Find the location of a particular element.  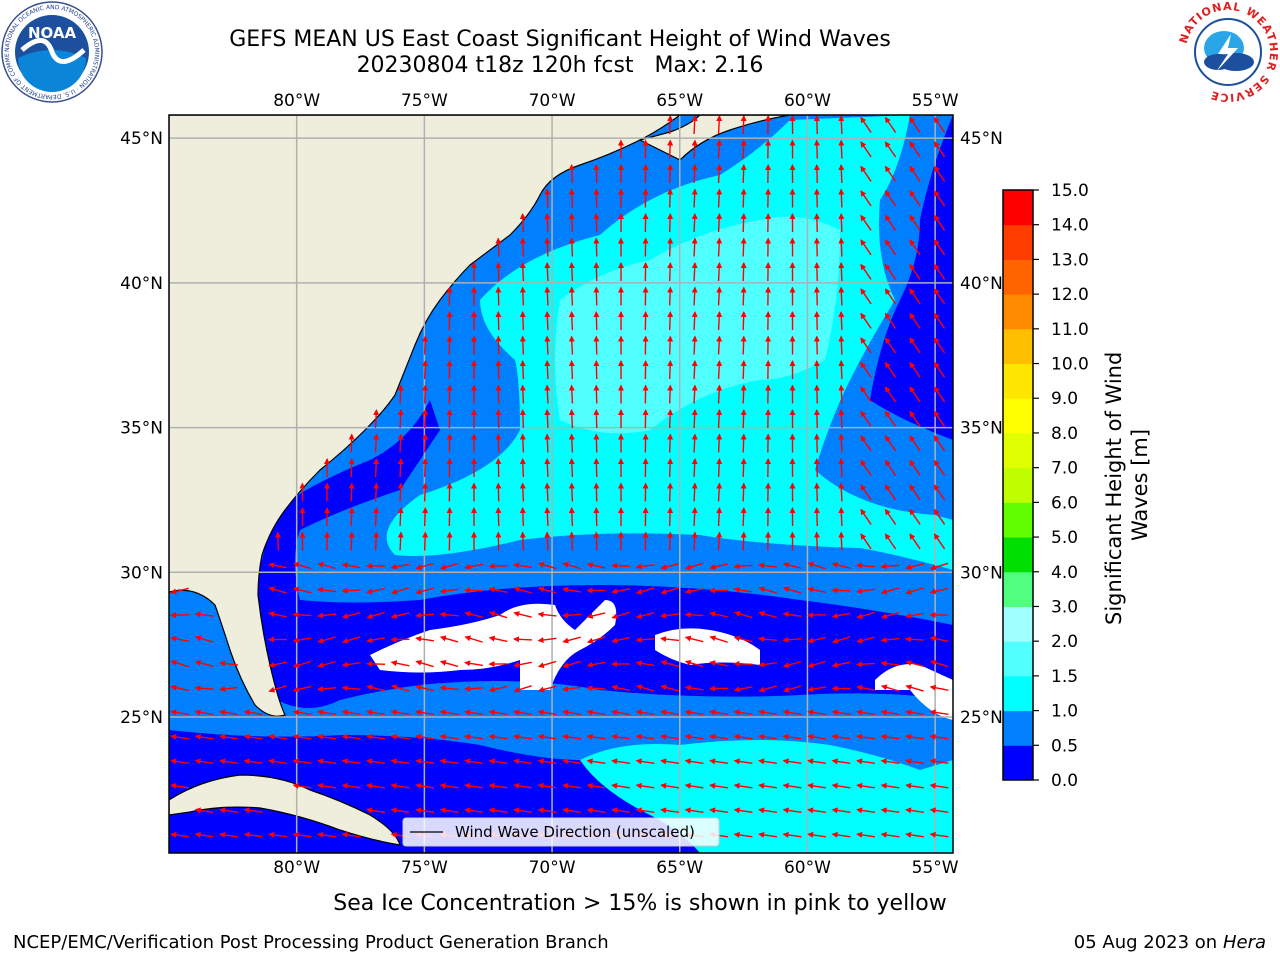

lat-tick-label-right: 45°N is located at coordinates (981, 139).